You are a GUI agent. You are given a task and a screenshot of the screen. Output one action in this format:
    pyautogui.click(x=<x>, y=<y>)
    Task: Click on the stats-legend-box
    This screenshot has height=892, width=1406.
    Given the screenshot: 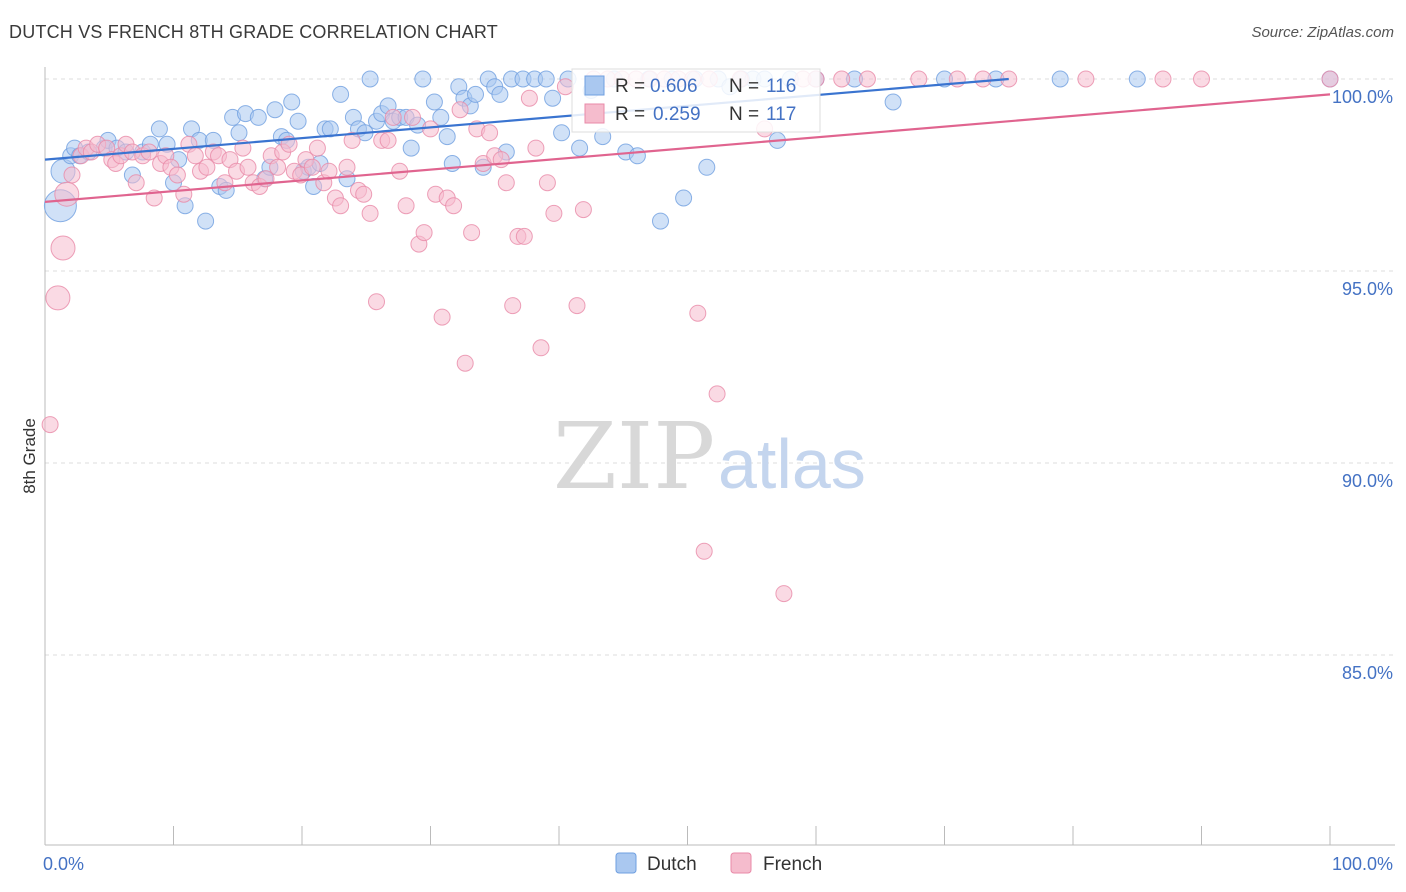 What is the action you would take?
    pyautogui.click(x=696, y=100)
    